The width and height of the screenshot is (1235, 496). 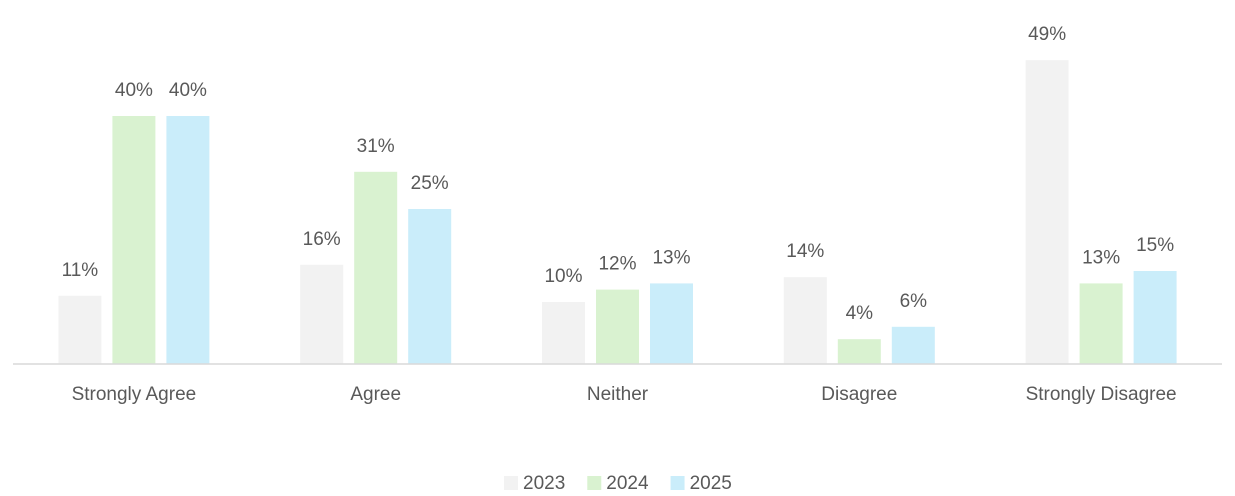 What do you see at coordinates (617, 264) in the screenshot?
I see `data-label: 12%` at bounding box center [617, 264].